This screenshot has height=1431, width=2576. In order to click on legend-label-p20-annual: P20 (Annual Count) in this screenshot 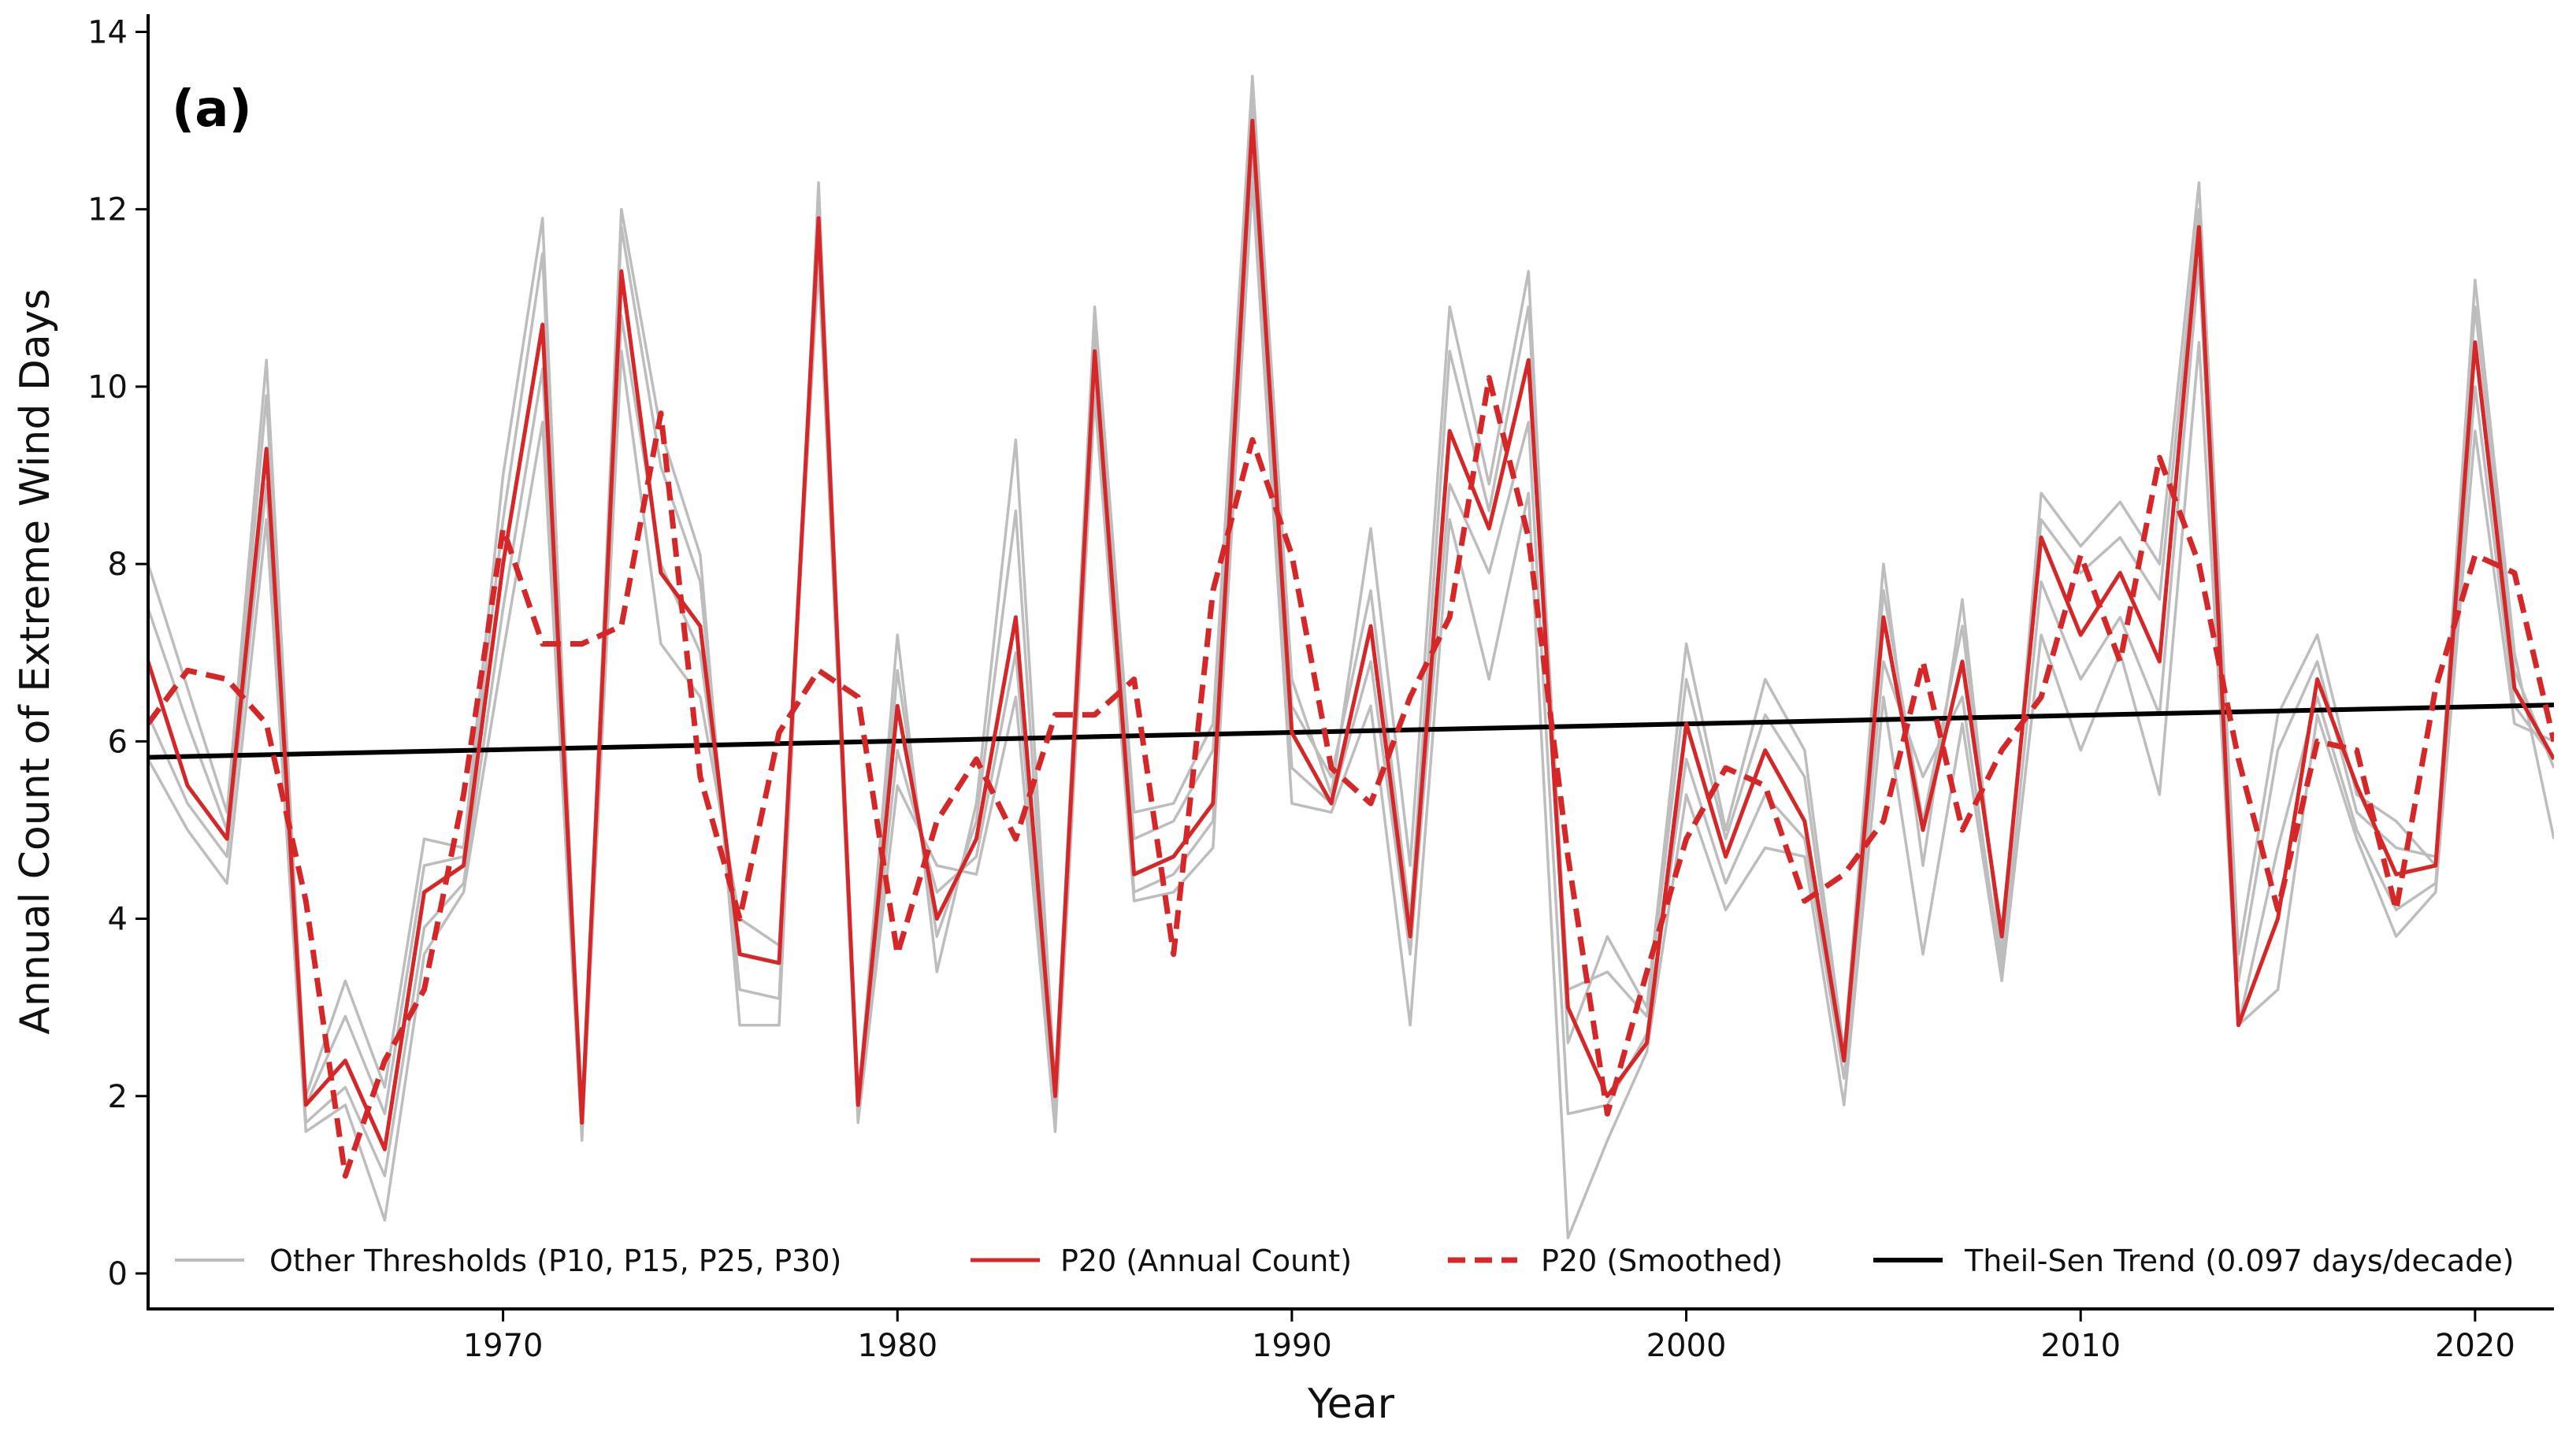, I will do `click(1206, 1261)`.